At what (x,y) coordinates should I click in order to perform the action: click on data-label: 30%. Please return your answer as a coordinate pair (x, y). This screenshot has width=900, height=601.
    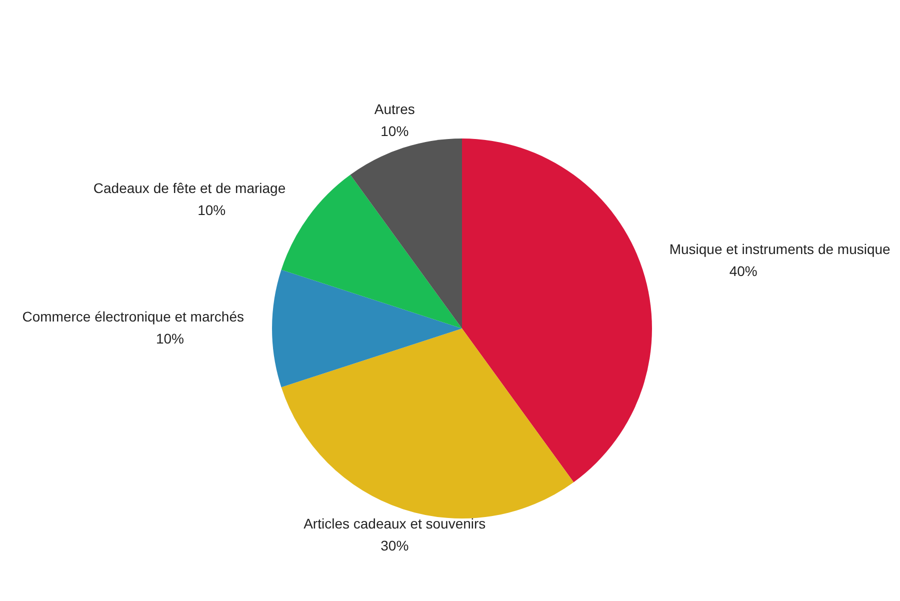
    Looking at the image, I should click on (394, 546).